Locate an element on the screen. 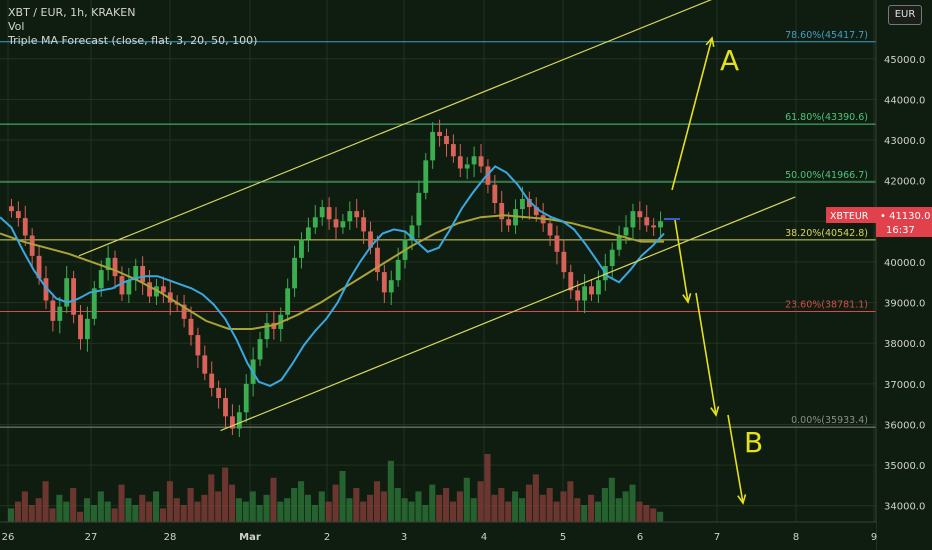 The height and width of the screenshot is (550, 932). arrow-b3-head is located at coordinates (742, 499).